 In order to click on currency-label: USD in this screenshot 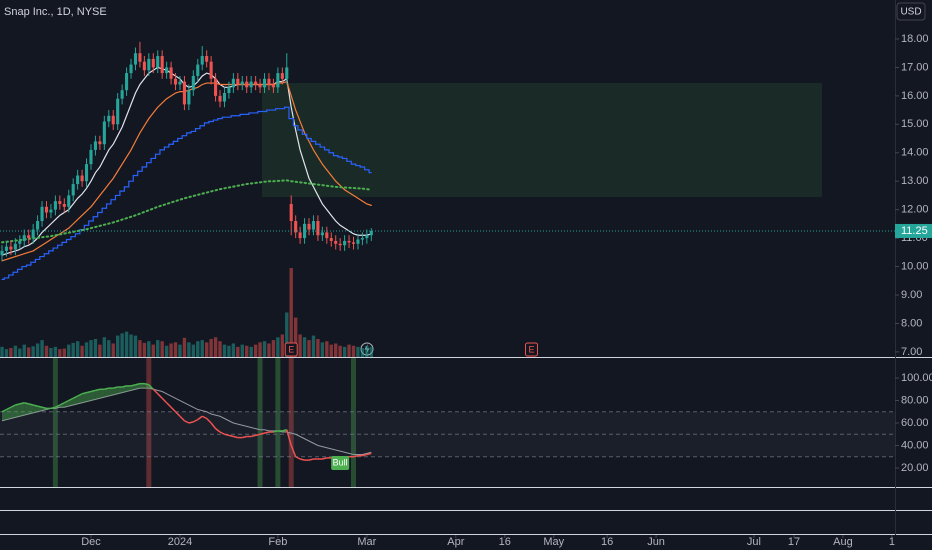, I will do `click(910, 12)`.